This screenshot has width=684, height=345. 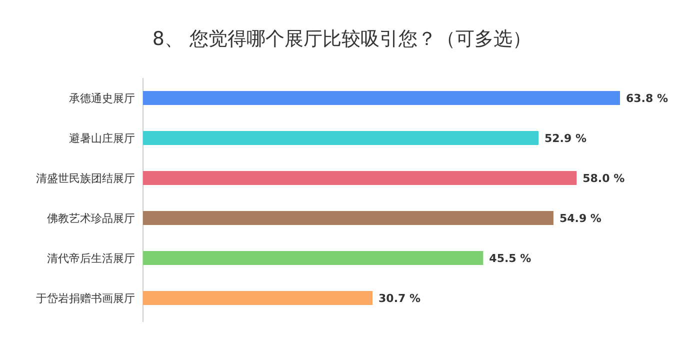 What do you see at coordinates (647, 98) in the screenshot?
I see `data-label: 63.8 %` at bounding box center [647, 98].